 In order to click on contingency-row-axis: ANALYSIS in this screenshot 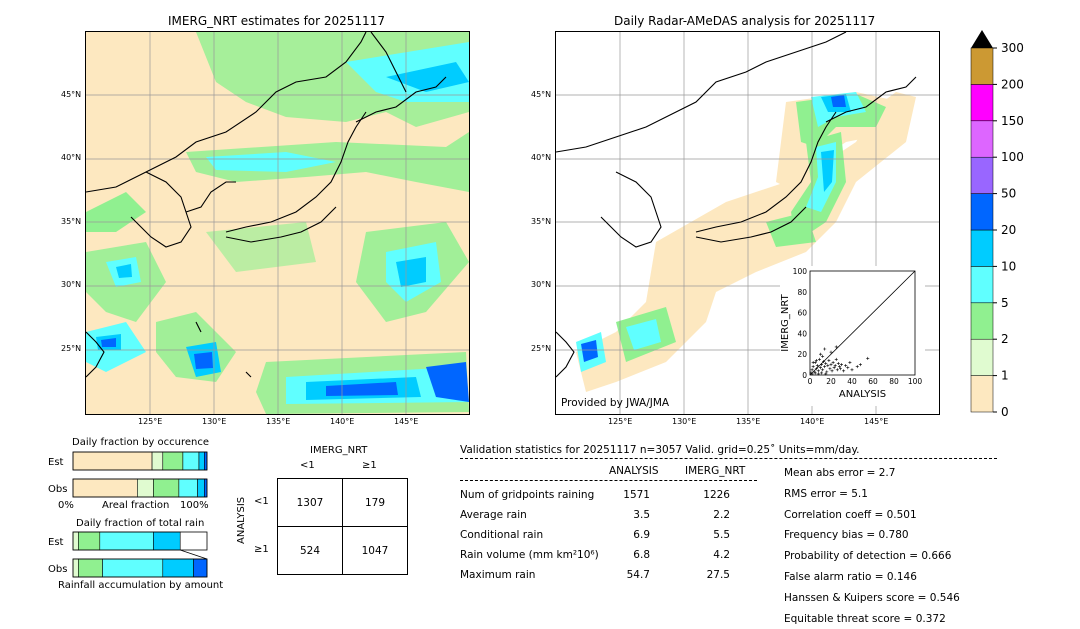, I will do `click(241, 520)`.